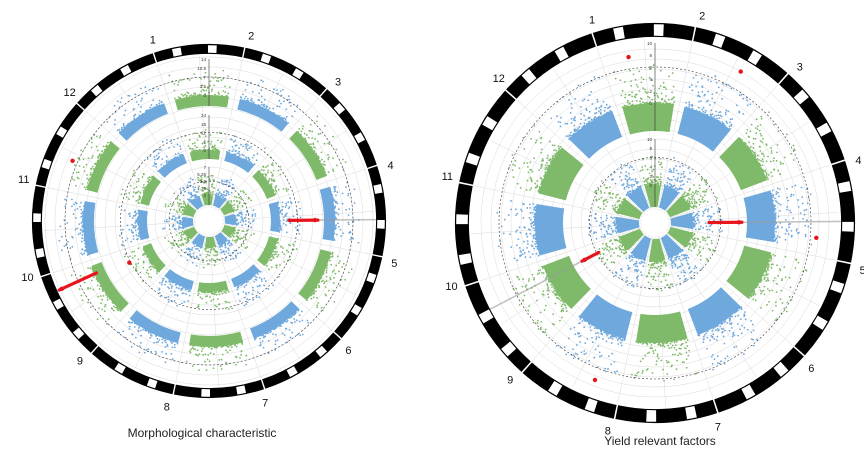 The width and height of the screenshot is (864, 464). What do you see at coordinates (719, 40) in the screenshot?
I see `chromosome-marker` at bounding box center [719, 40].